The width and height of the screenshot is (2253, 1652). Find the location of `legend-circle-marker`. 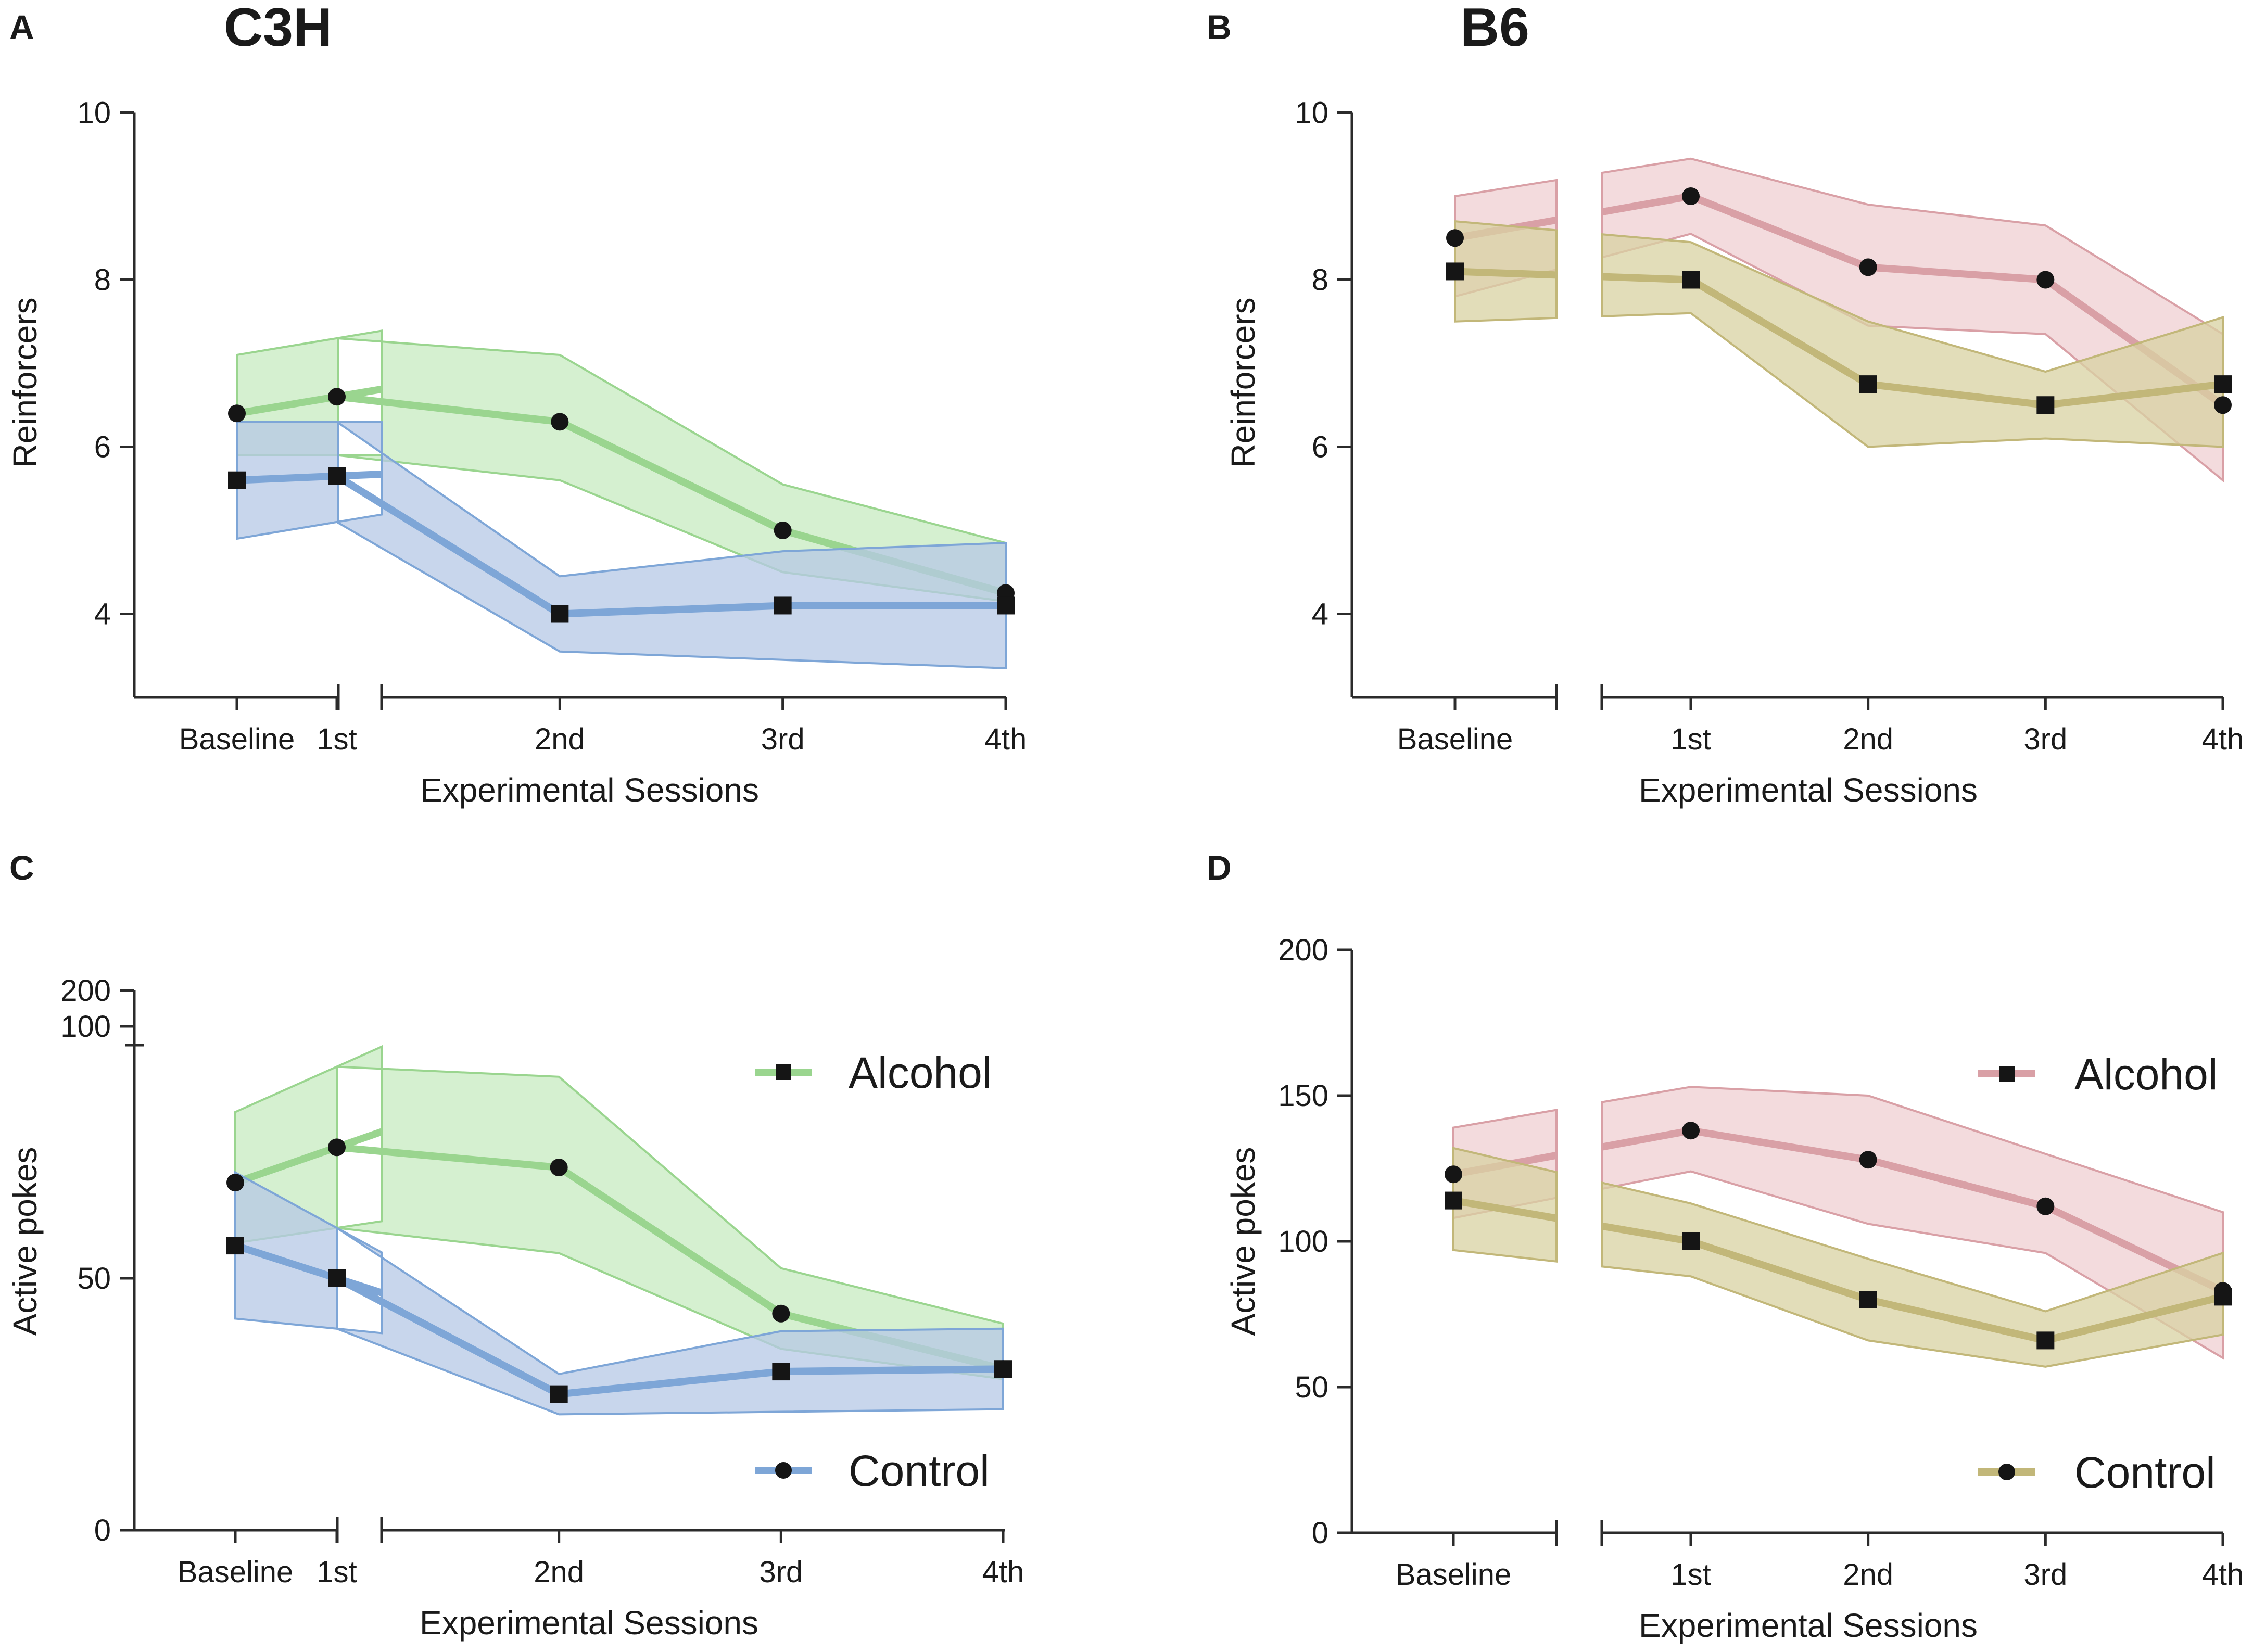

legend-circle-marker is located at coordinates (783, 1471).